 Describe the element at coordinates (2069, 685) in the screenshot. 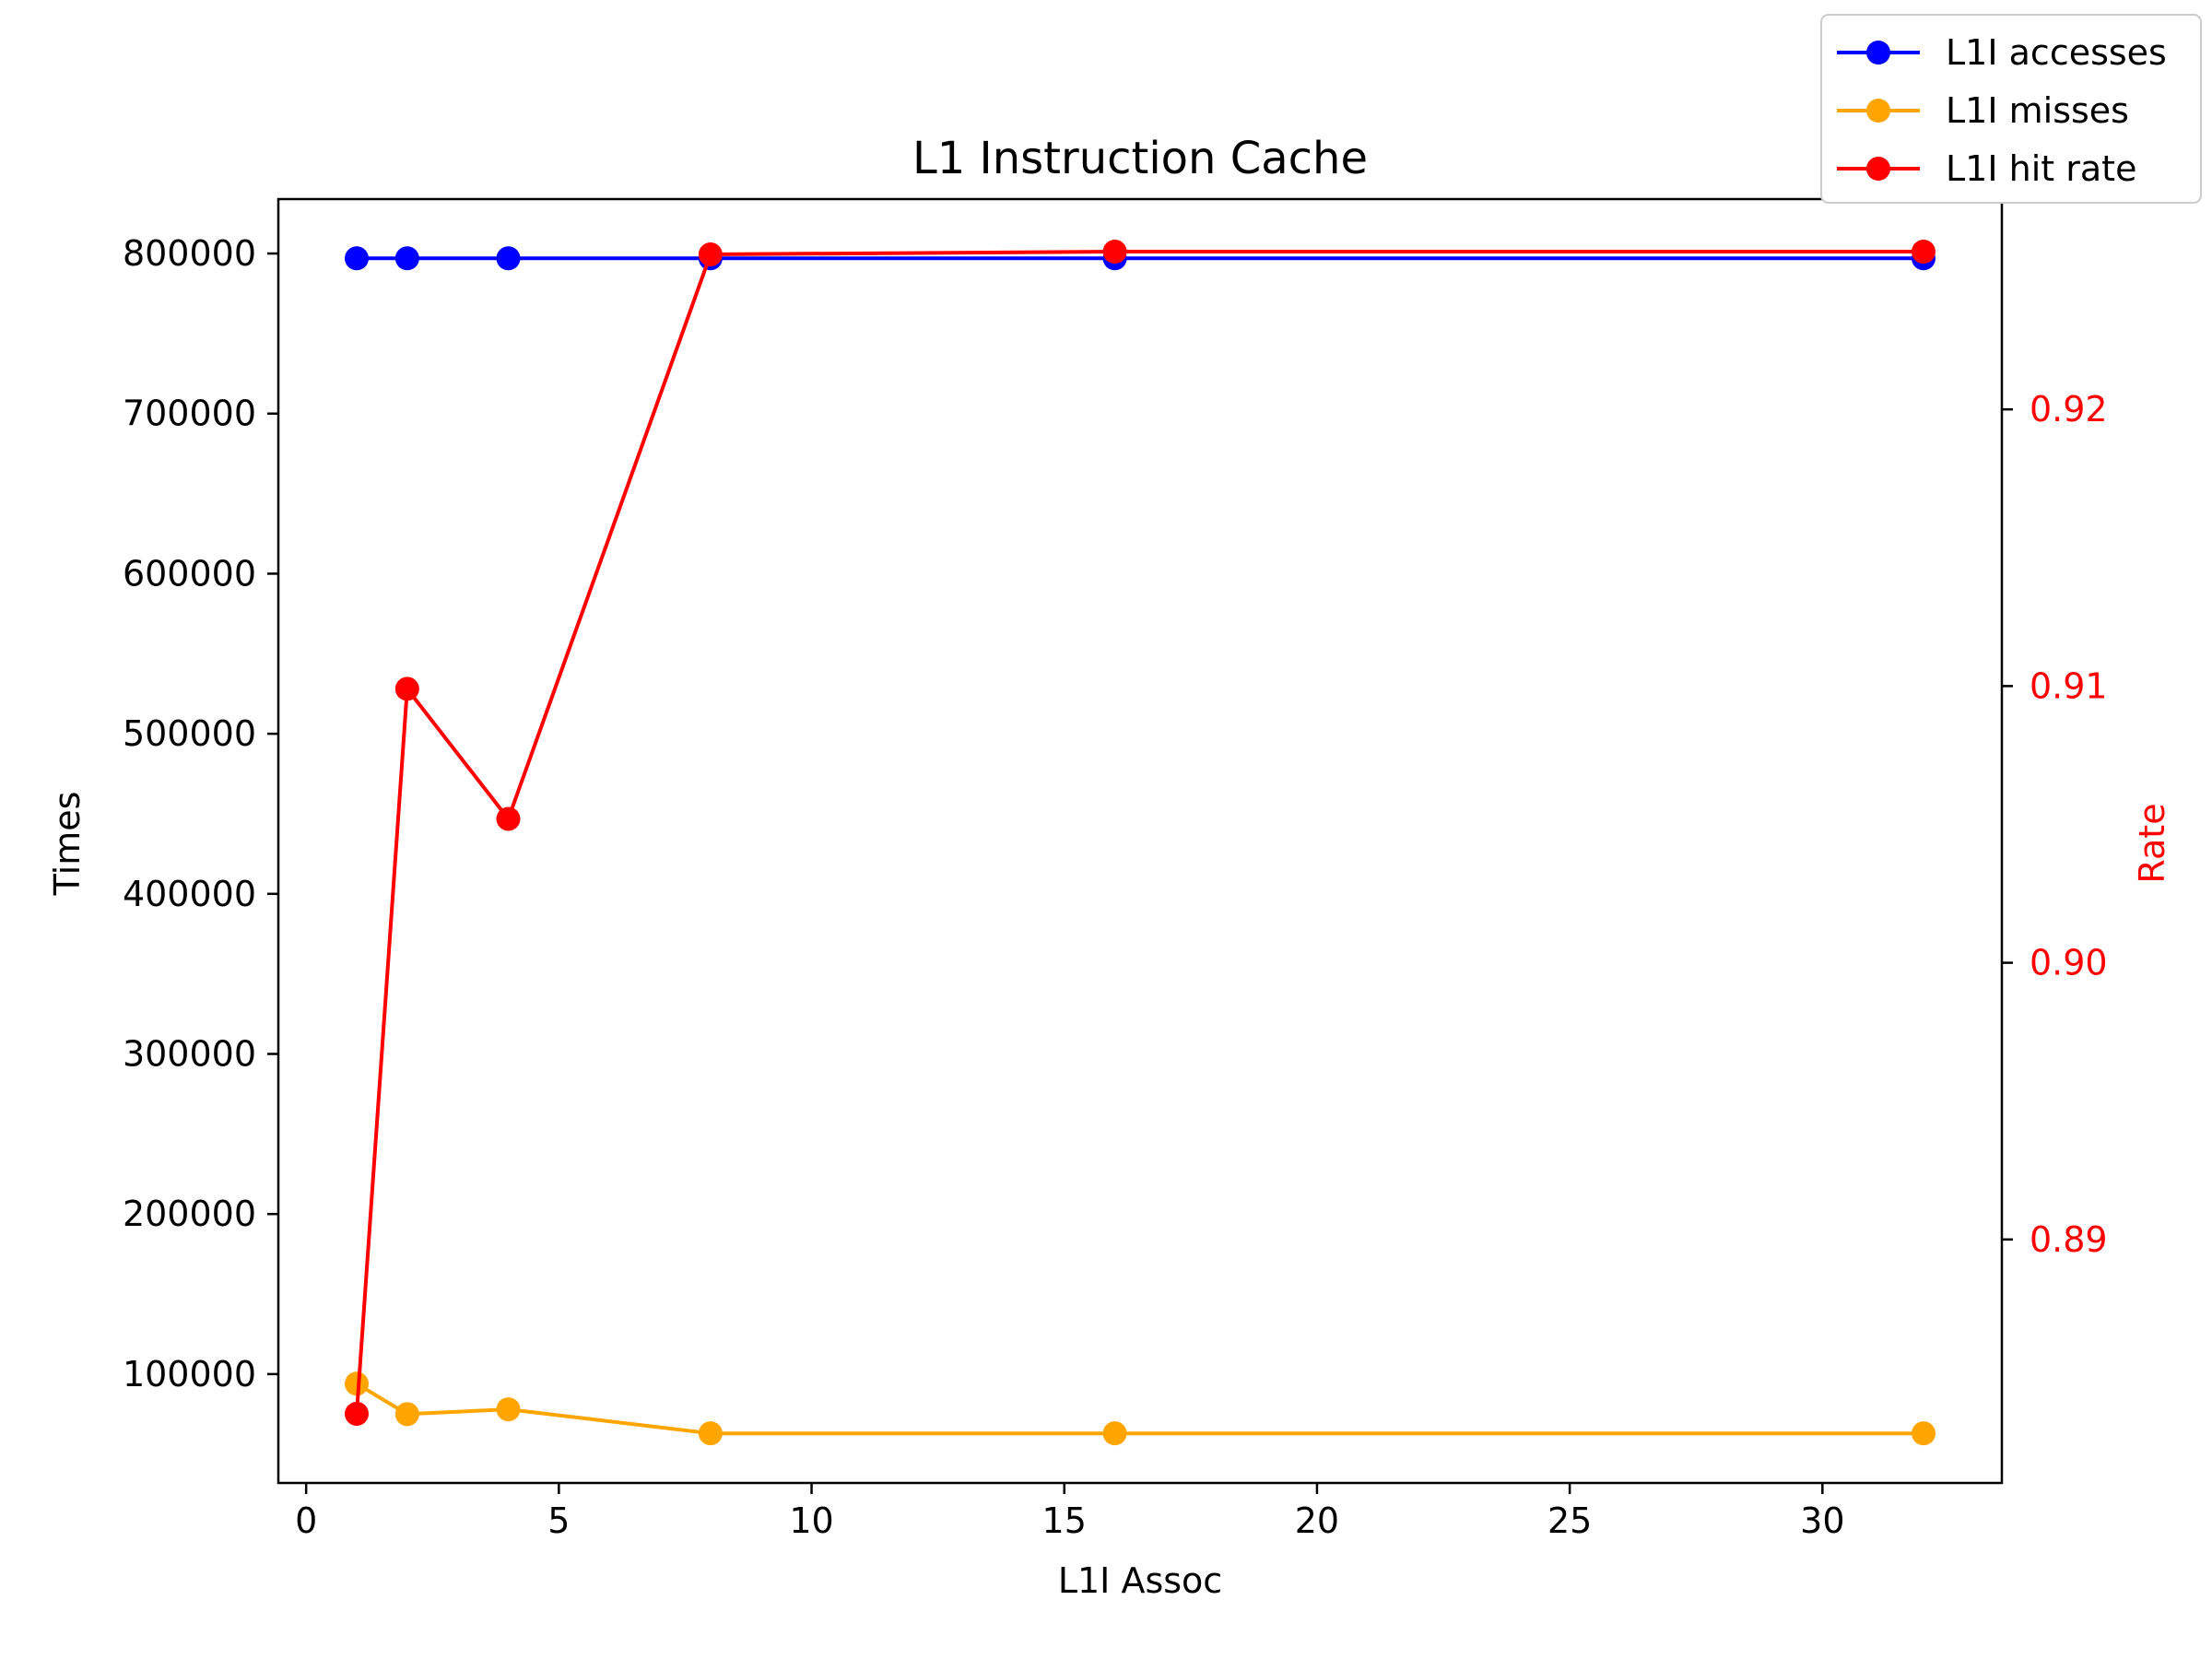

I see `y-tick-label-right: 0.91` at that location.